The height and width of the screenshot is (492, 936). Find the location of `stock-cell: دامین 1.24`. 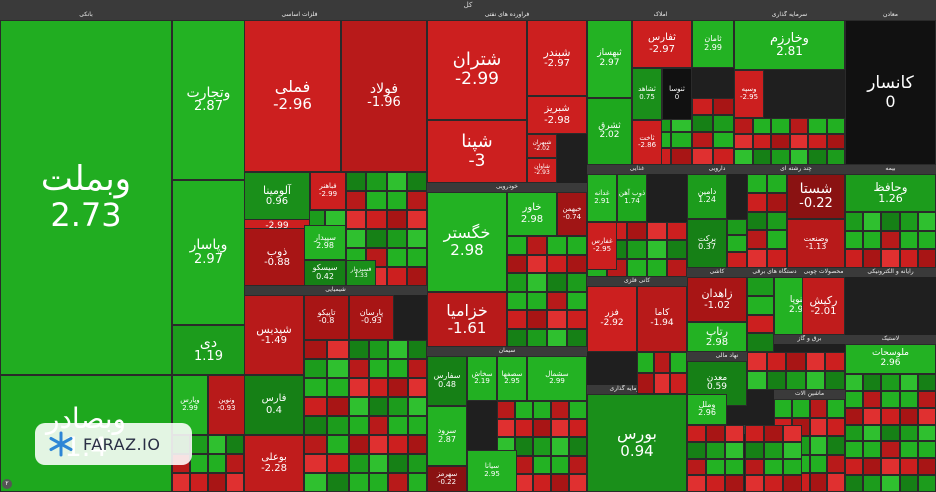

stock-cell: دامین 1.24 is located at coordinates (707, 196).